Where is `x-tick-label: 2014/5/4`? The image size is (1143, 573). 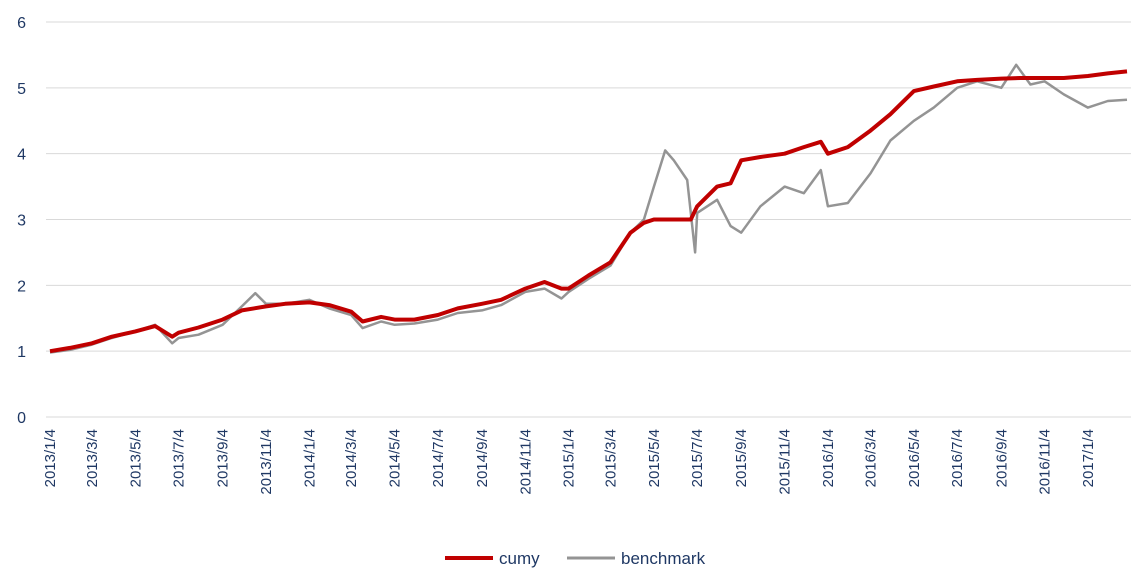
x-tick-label: 2014/5/4 is located at coordinates (395, 458).